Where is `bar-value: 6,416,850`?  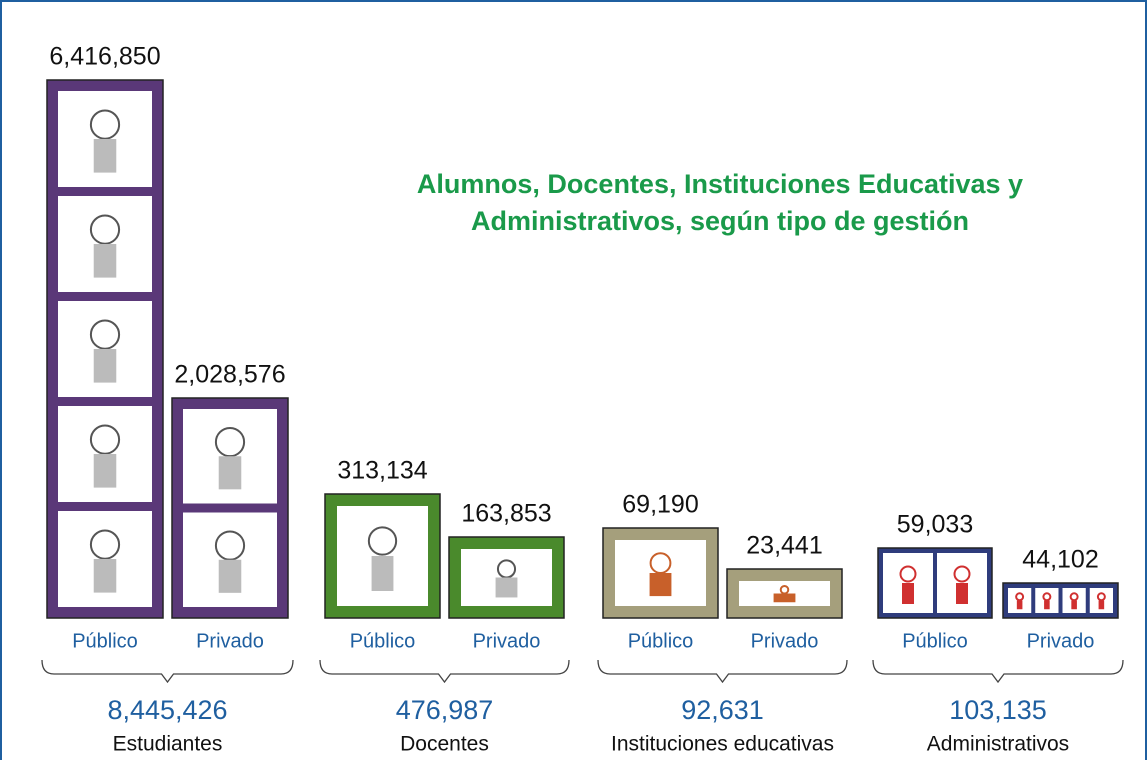
bar-value: 6,416,850 is located at coordinates (104, 57).